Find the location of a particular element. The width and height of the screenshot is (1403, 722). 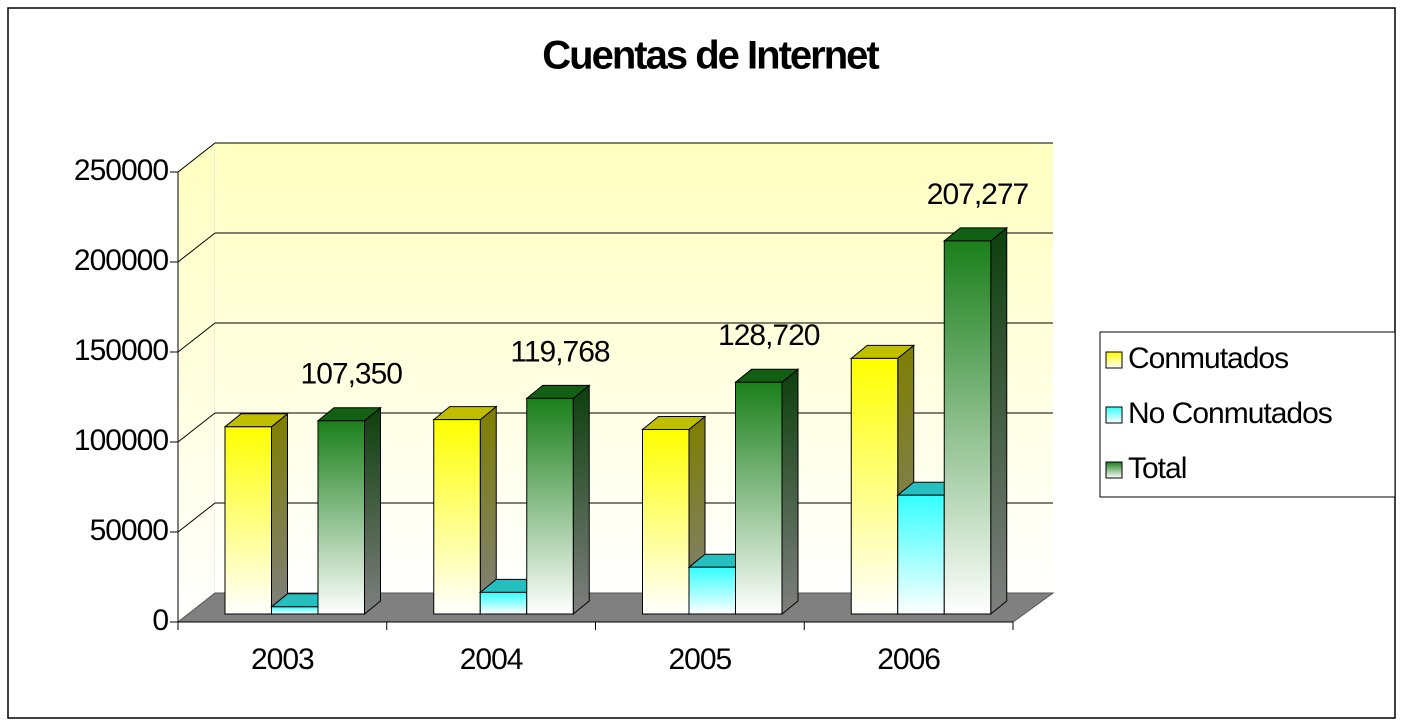

legend-label: Conmutados is located at coordinates (1208, 358).